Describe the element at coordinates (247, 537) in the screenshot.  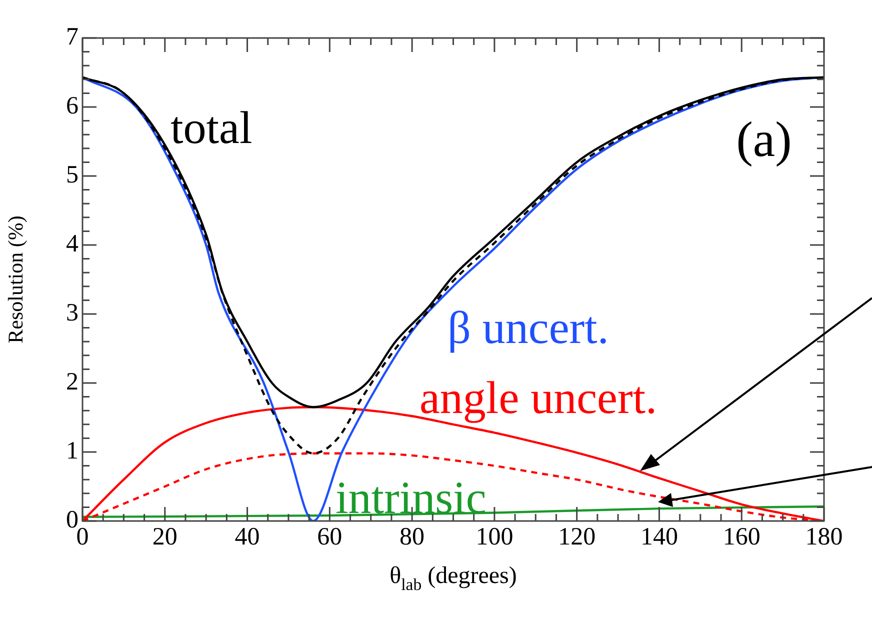
I see `x-tick-label: 40` at that location.